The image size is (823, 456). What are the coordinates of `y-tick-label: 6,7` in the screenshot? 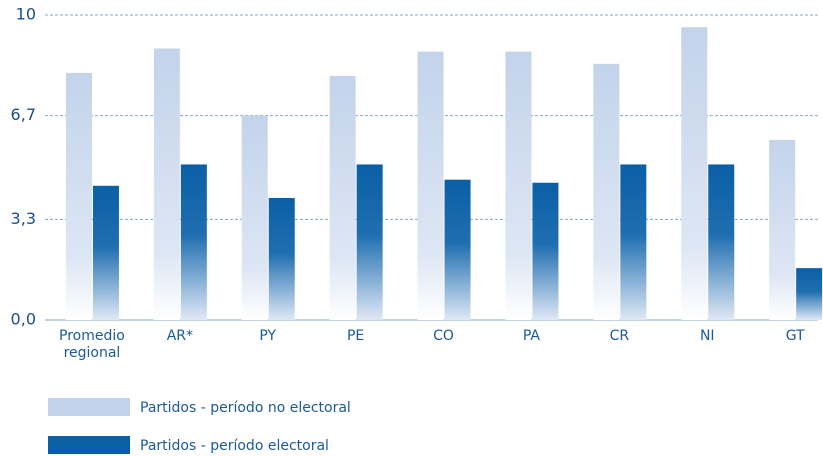 It's located at (23, 114).